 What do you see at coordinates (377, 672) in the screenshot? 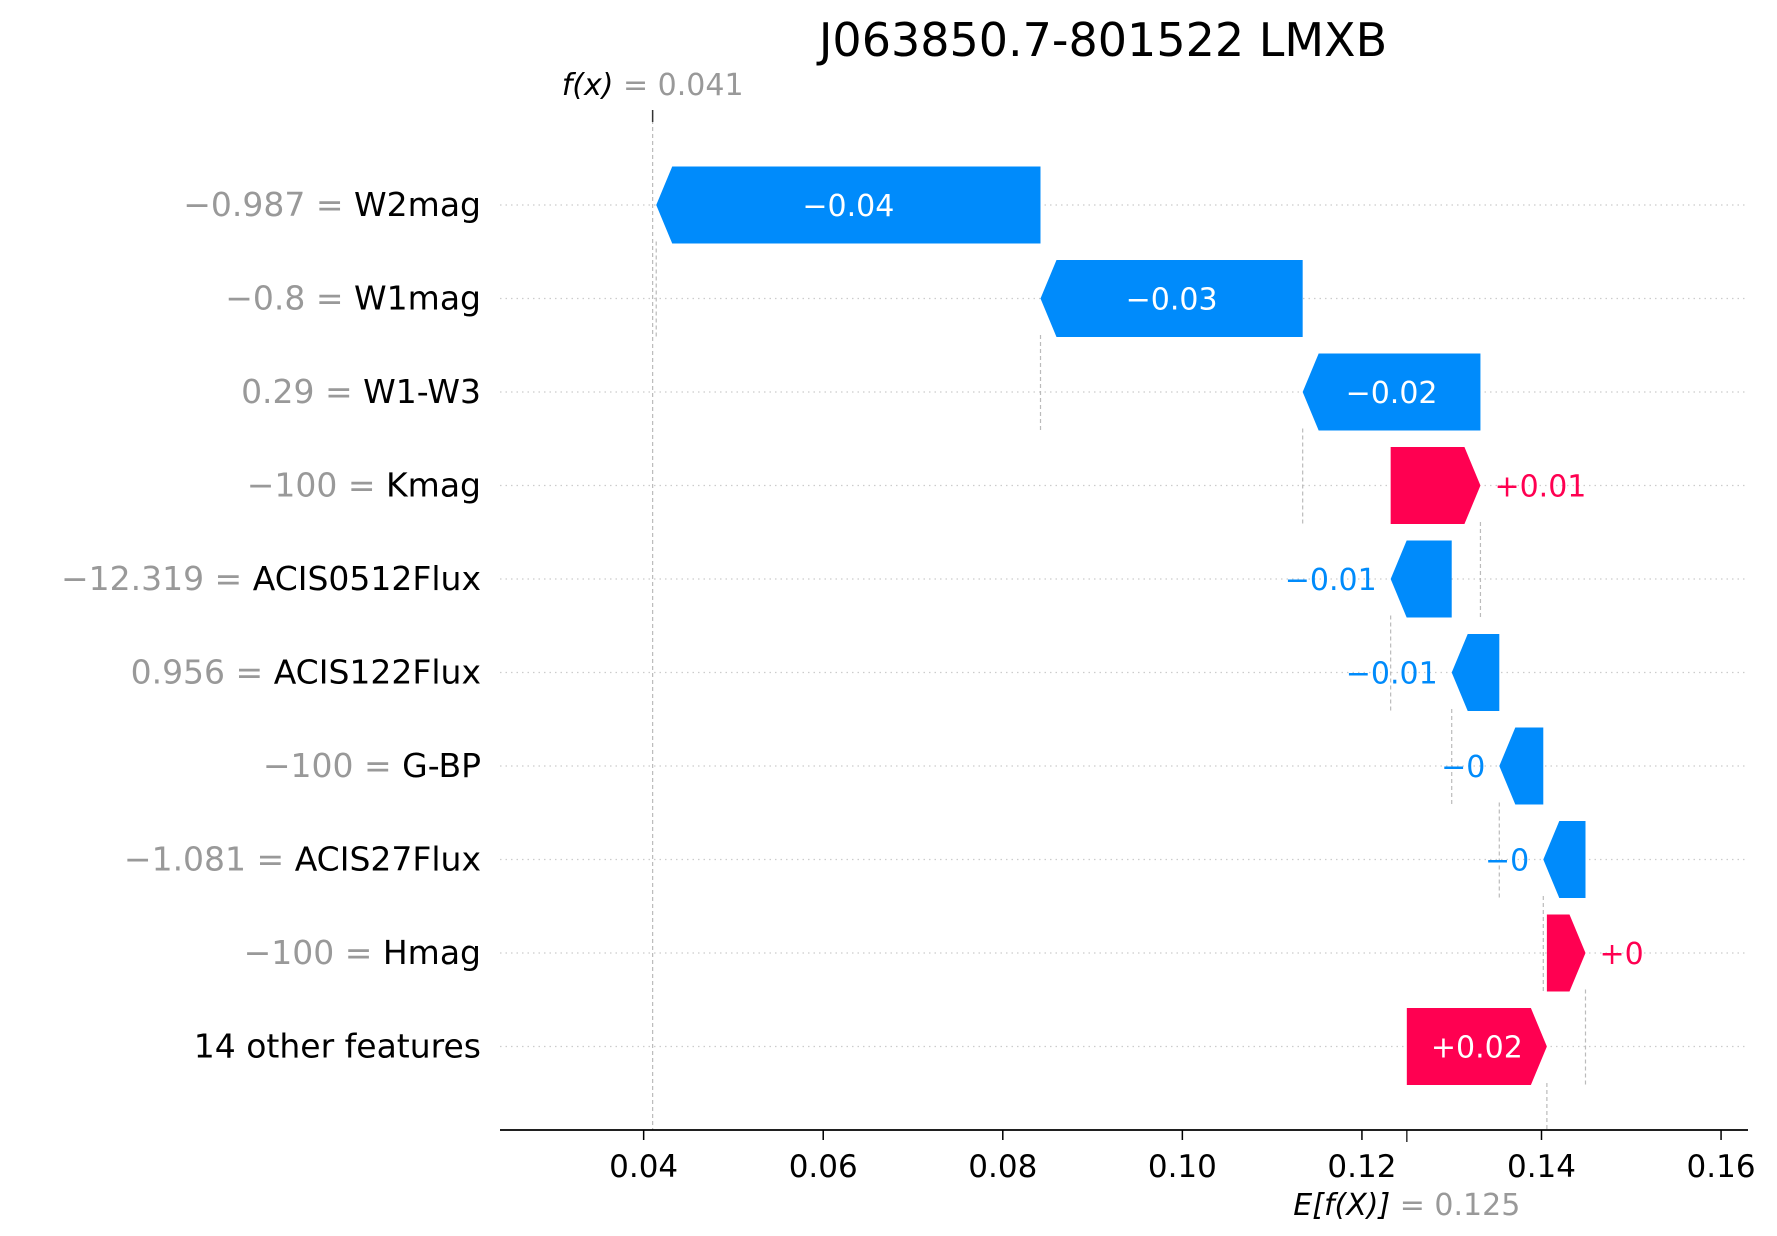
I see `feature-name: ACIS122Flux` at bounding box center [377, 672].